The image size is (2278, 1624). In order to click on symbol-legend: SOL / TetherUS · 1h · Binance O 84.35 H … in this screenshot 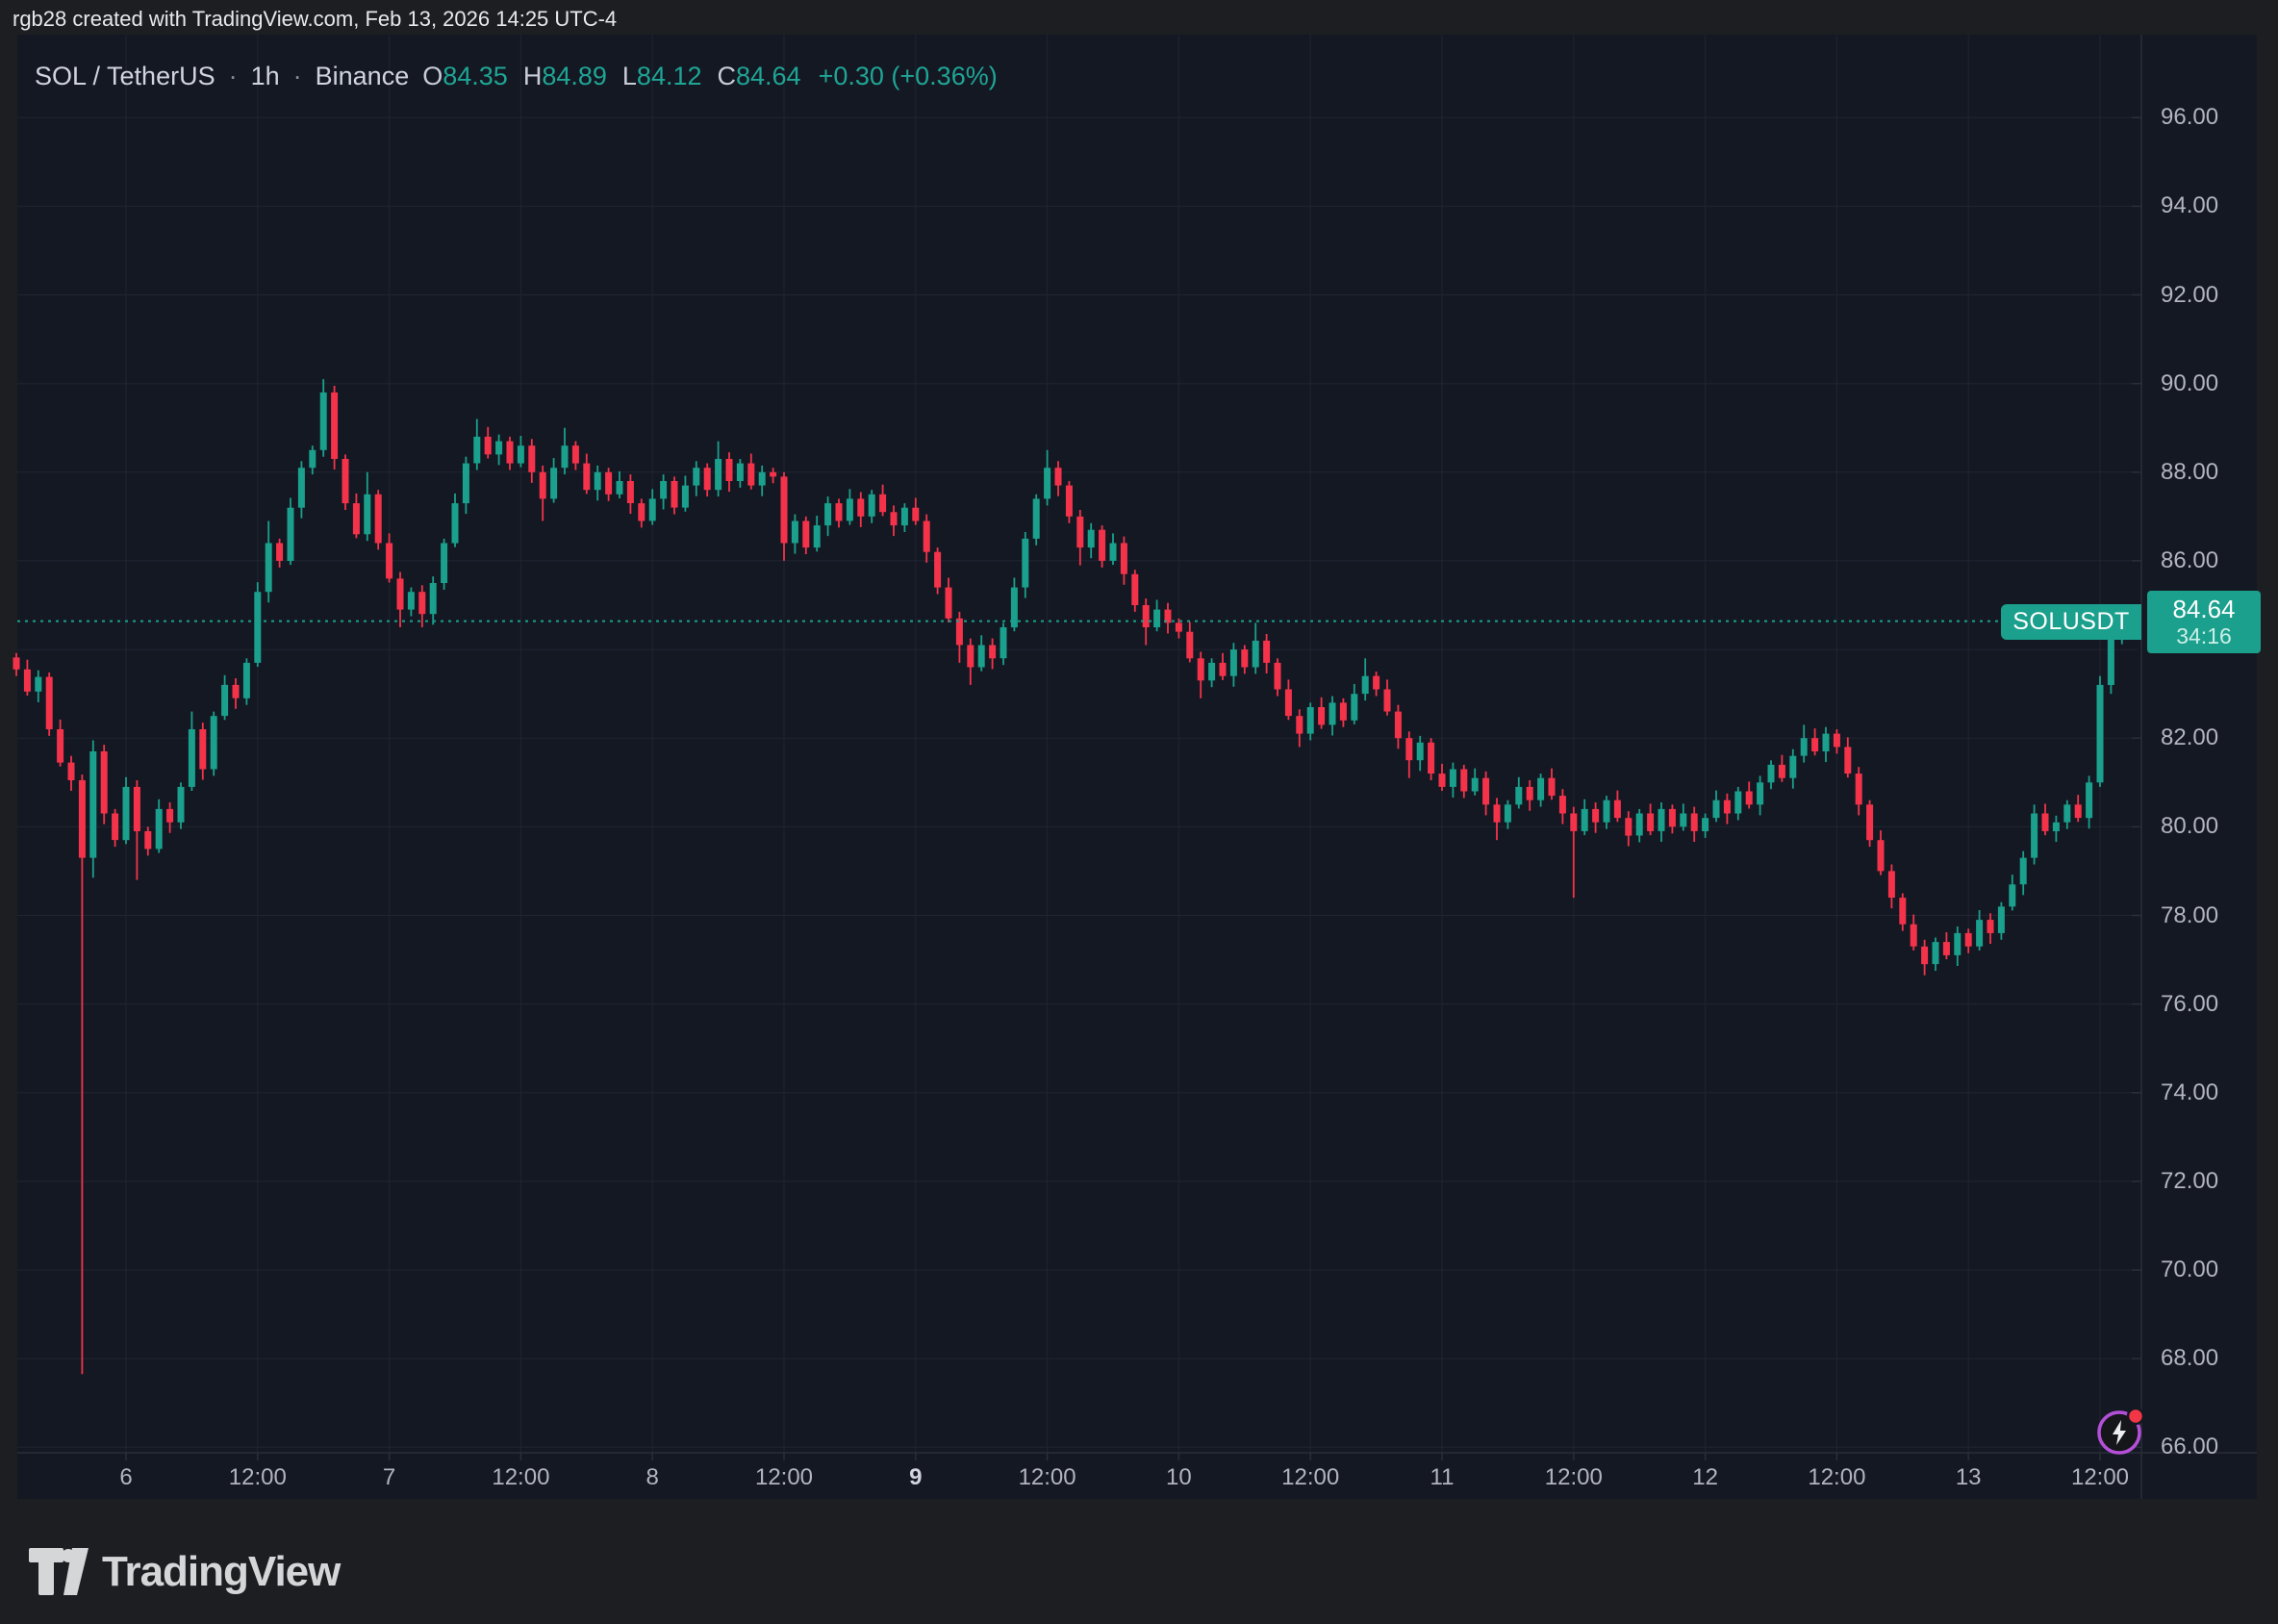, I will do `click(516, 76)`.